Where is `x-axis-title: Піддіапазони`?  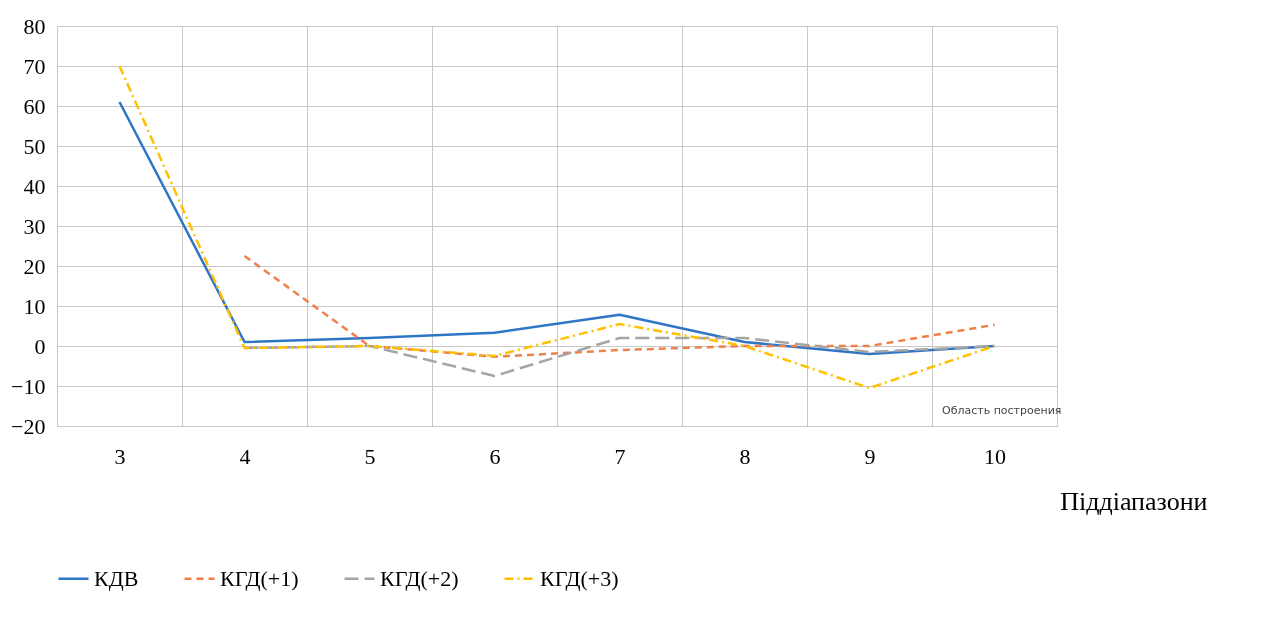
x-axis-title: Піддіапазони is located at coordinates (1134, 501).